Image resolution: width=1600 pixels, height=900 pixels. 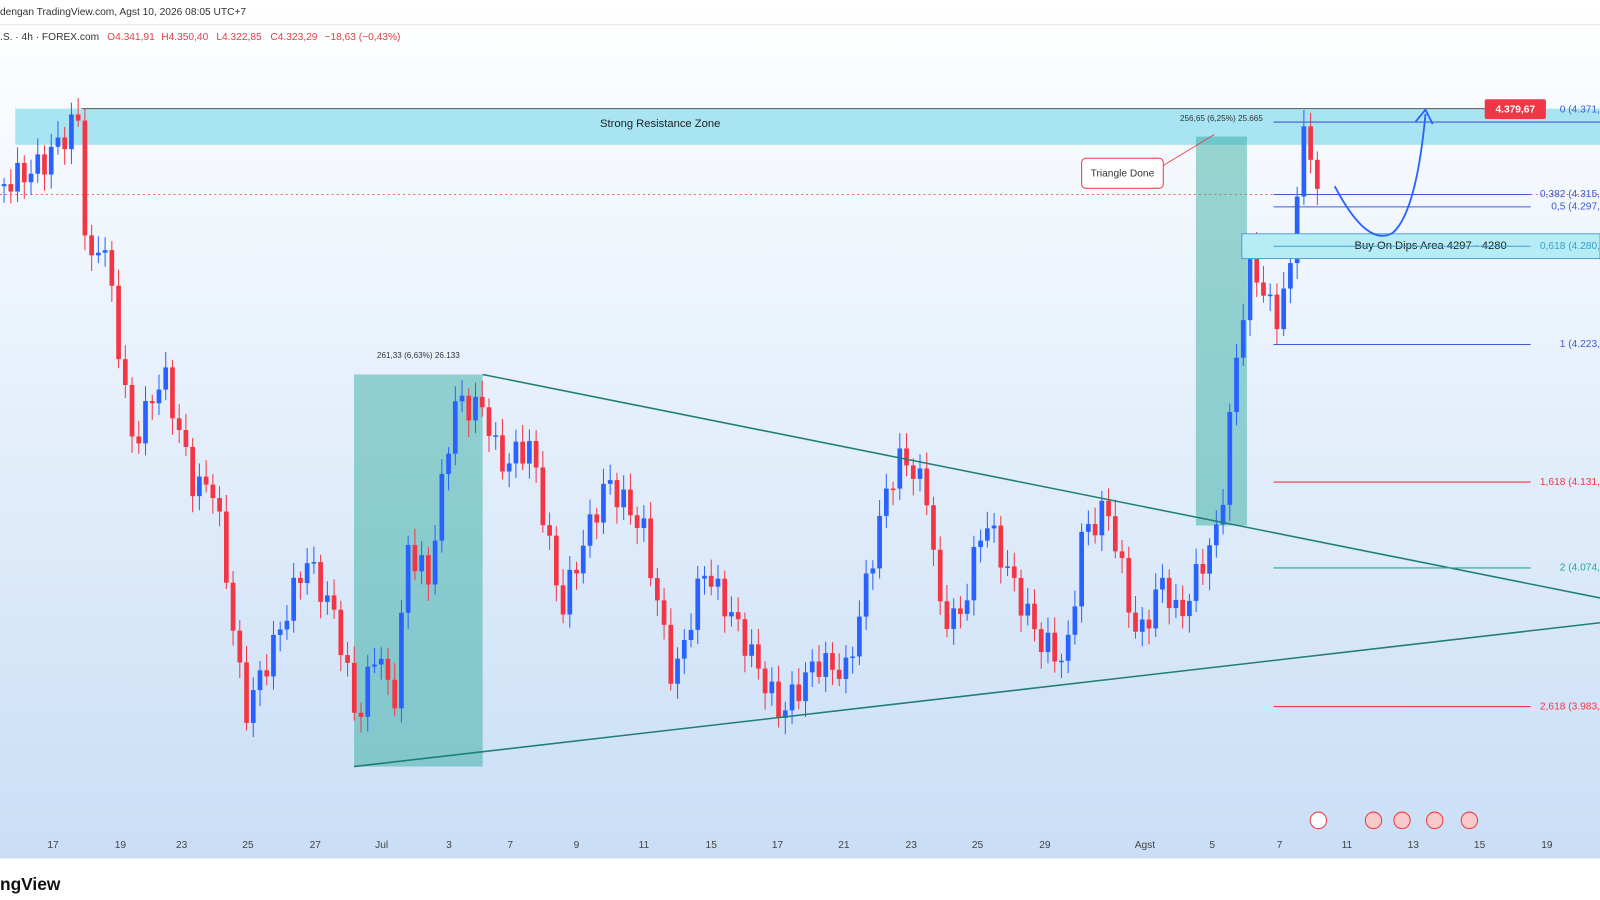 I want to click on x-tick-label: 15, so click(x=712, y=845).